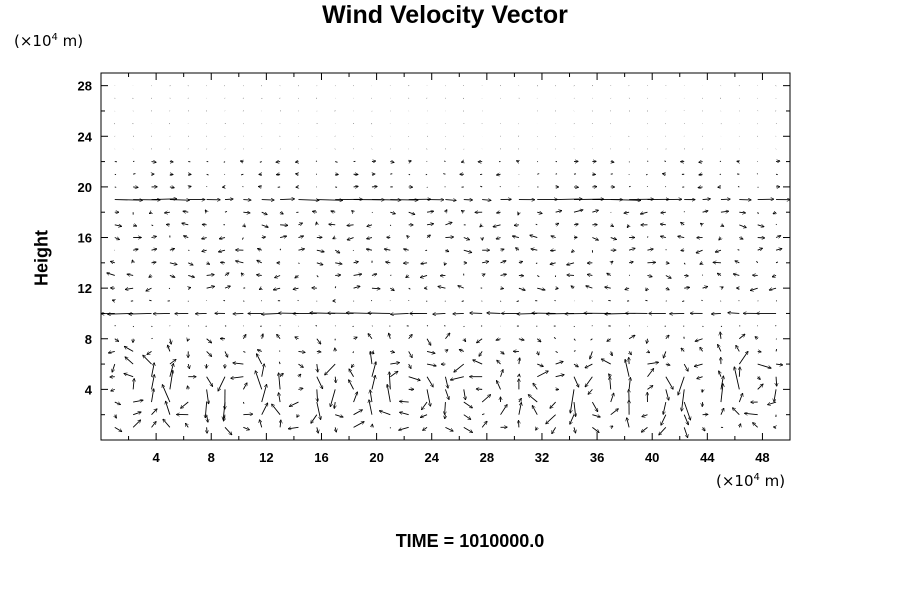  What do you see at coordinates (85, 187) in the screenshot?
I see `y-tick-label: 20` at bounding box center [85, 187].